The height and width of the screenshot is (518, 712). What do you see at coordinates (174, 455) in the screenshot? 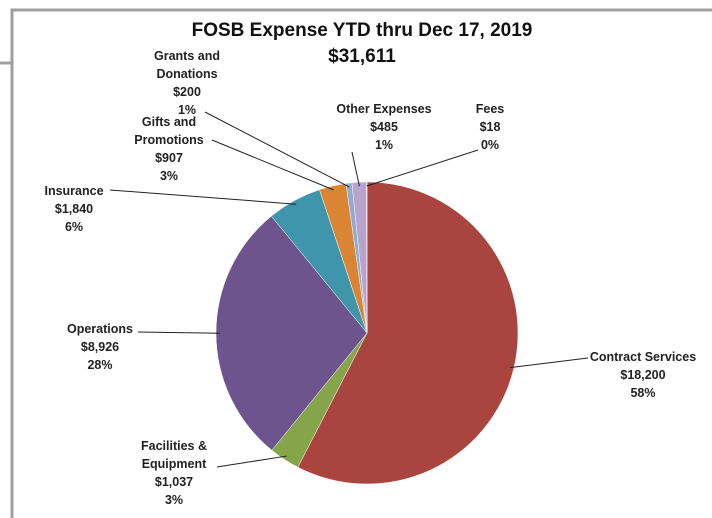
I see `slice-name: Facilities & Equipment` at bounding box center [174, 455].